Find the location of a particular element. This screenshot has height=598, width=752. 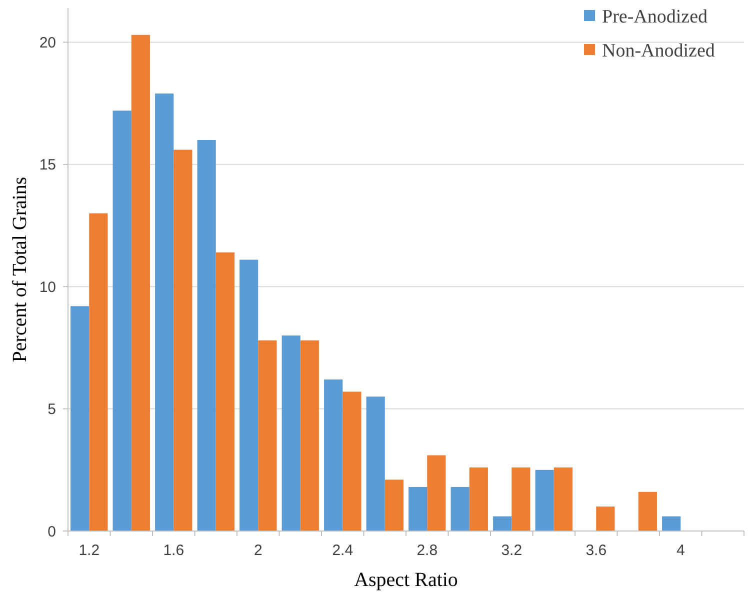

y-tick-label: 0 is located at coordinates (52, 531).